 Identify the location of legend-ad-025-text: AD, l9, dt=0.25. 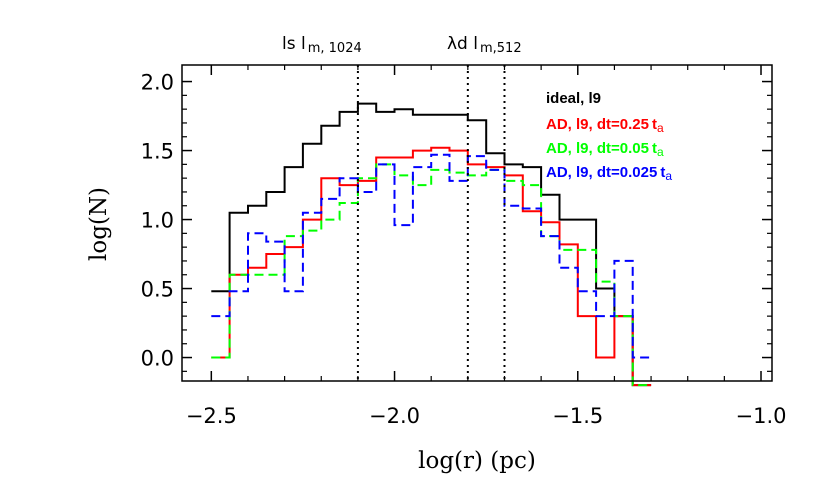
(597, 124).